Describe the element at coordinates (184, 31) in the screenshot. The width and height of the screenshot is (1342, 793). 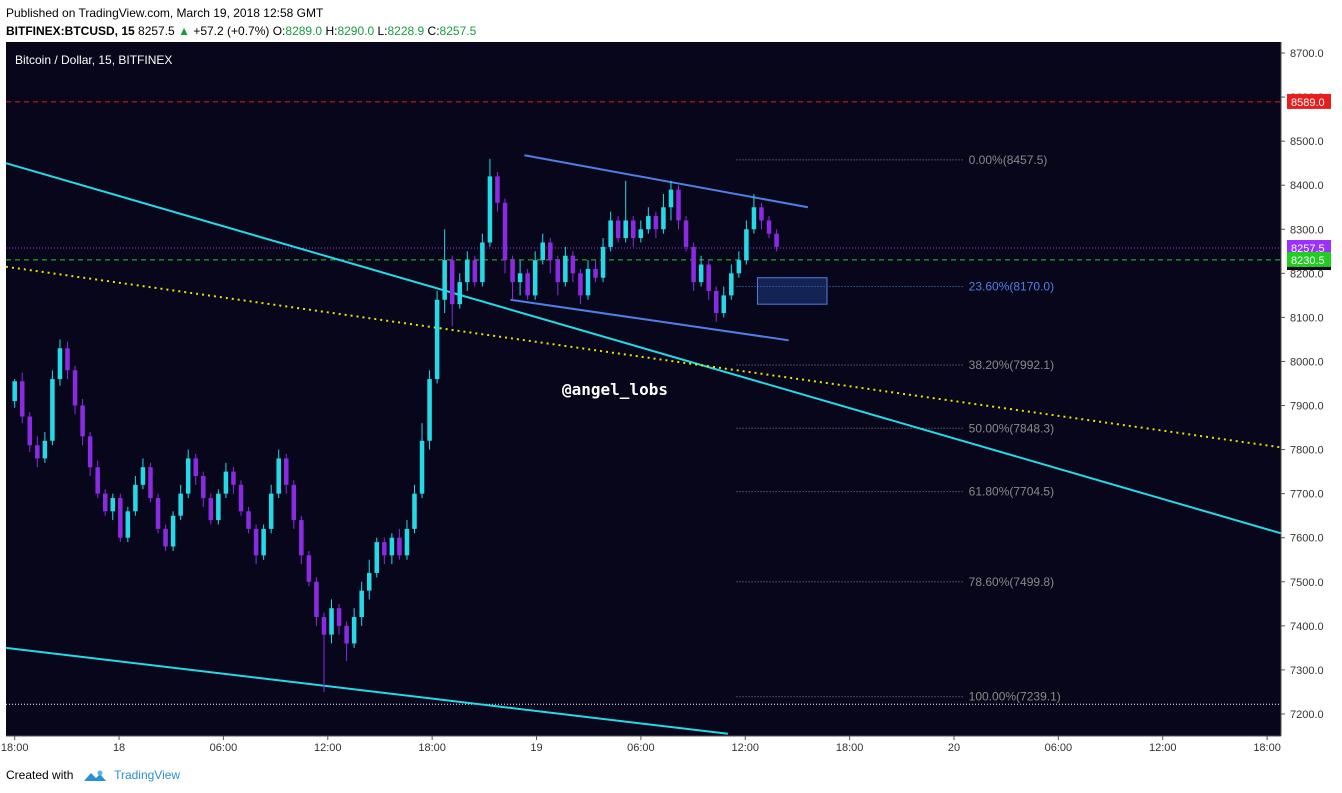
I see `up-triangle-icon: ▲` at that location.